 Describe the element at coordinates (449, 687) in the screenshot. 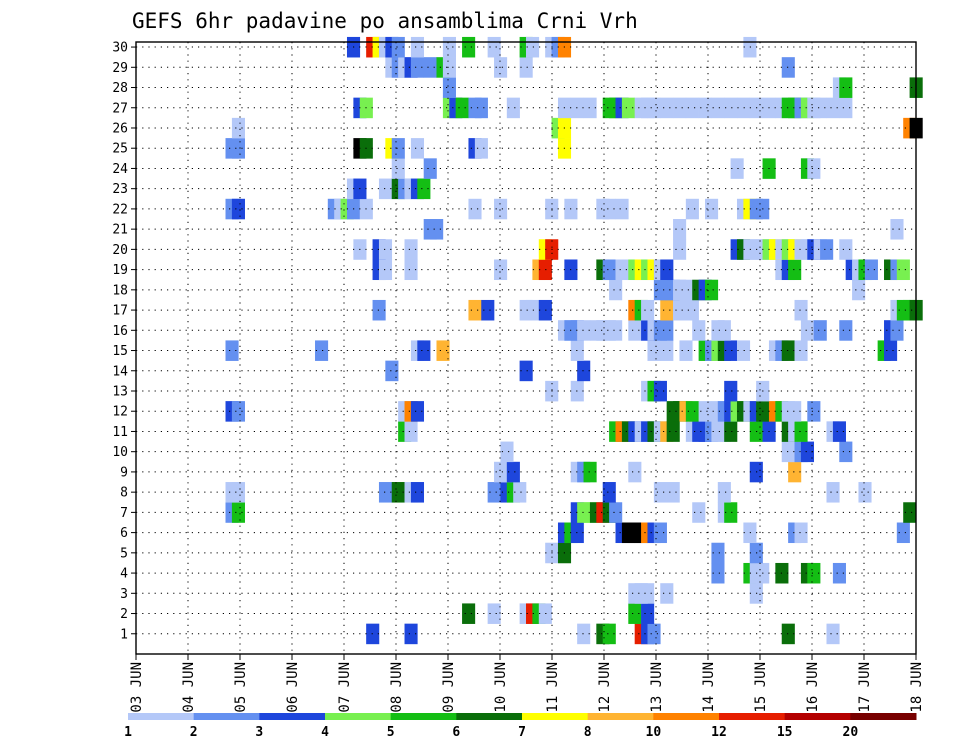

I see `x-tick-label: 09 JUN` at that location.